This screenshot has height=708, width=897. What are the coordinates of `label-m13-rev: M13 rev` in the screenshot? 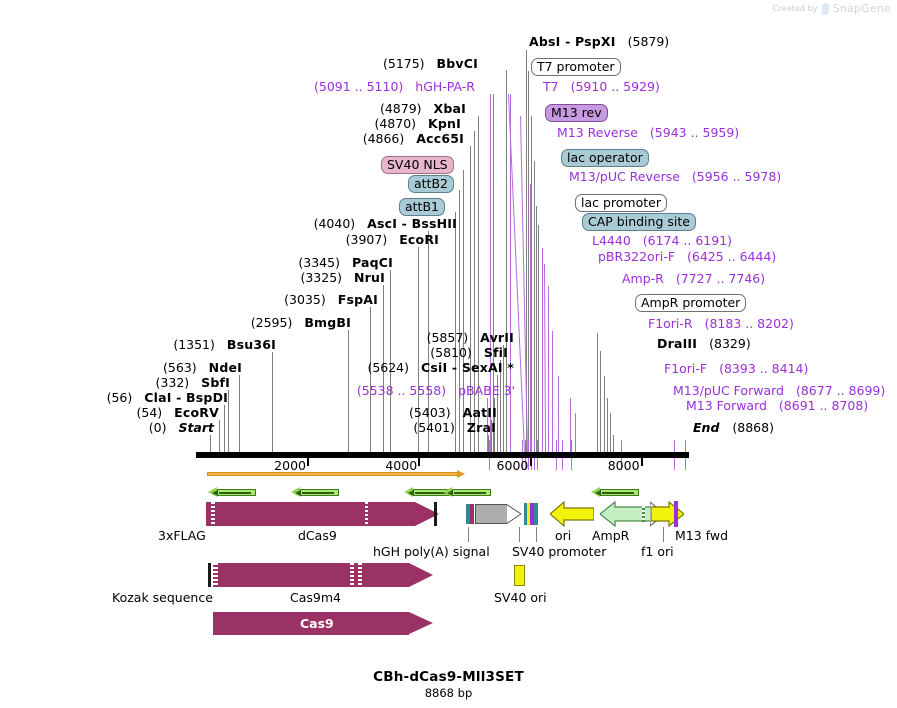 It's located at (576, 112).